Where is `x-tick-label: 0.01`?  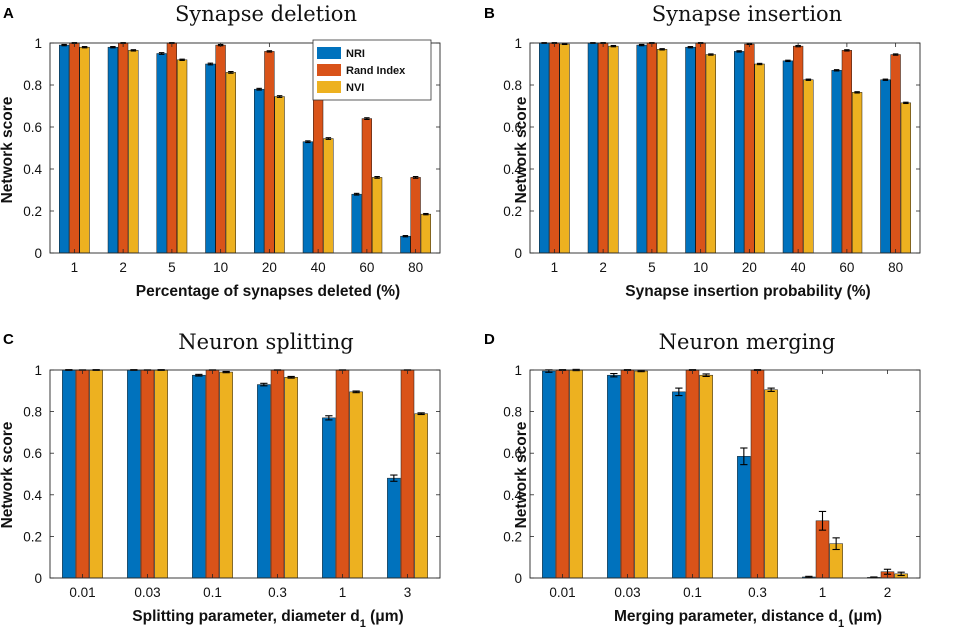
x-tick-label: 0.01 is located at coordinates (562, 592).